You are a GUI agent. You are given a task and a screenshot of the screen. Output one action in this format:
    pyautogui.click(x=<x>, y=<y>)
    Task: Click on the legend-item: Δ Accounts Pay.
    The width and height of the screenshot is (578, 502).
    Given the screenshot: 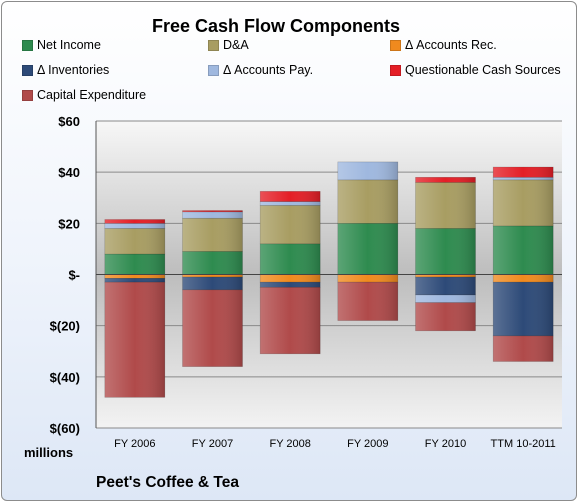 What is the action you would take?
    pyautogui.click(x=260, y=70)
    